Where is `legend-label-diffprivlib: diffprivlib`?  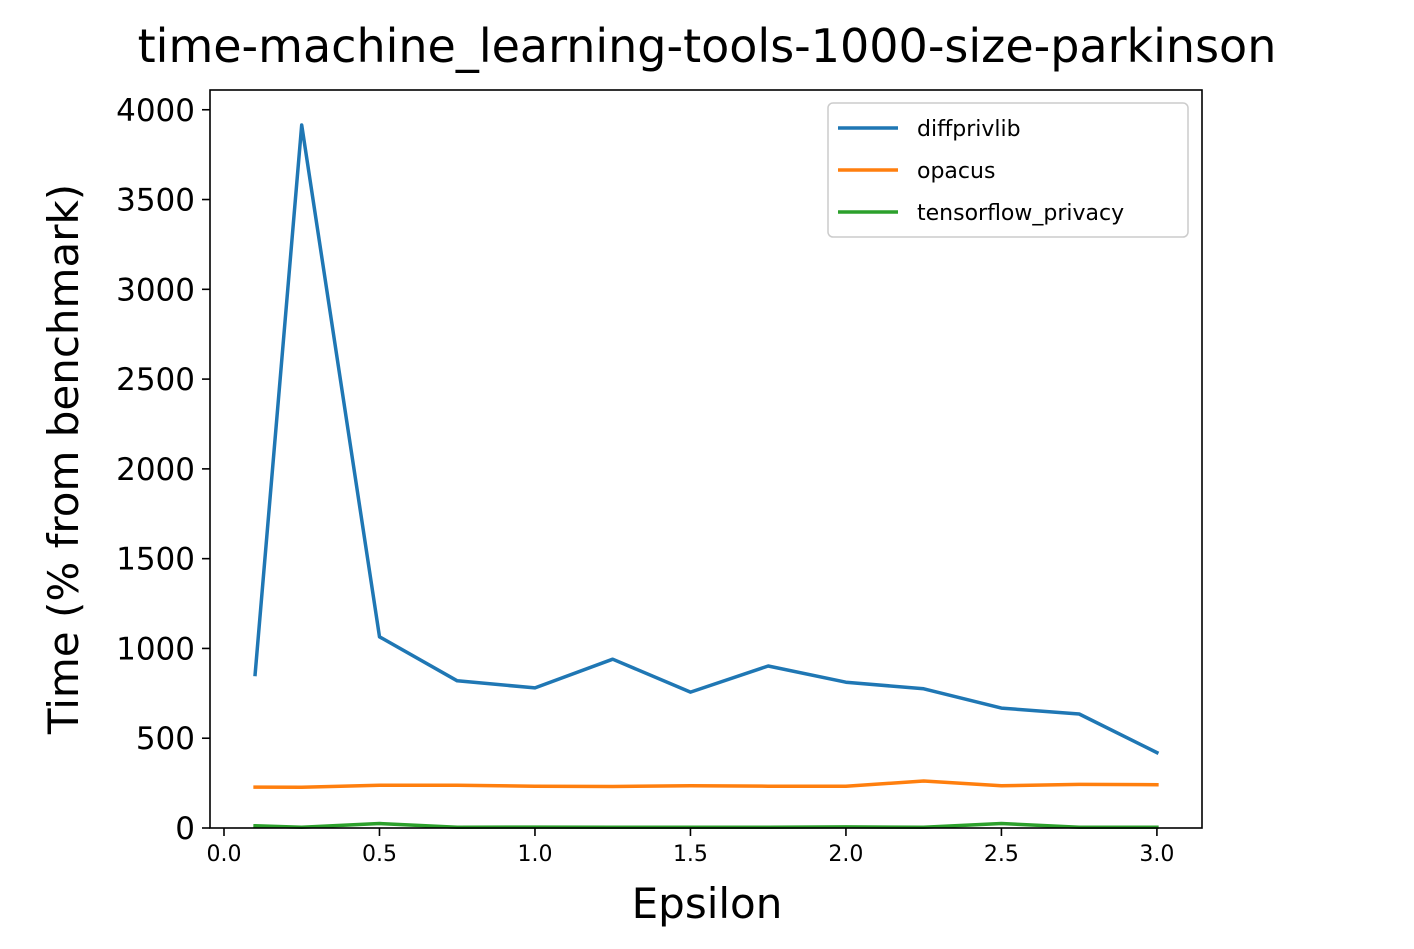 legend-label-diffprivlib: diffprivlib is located at coordinates (969, 129).